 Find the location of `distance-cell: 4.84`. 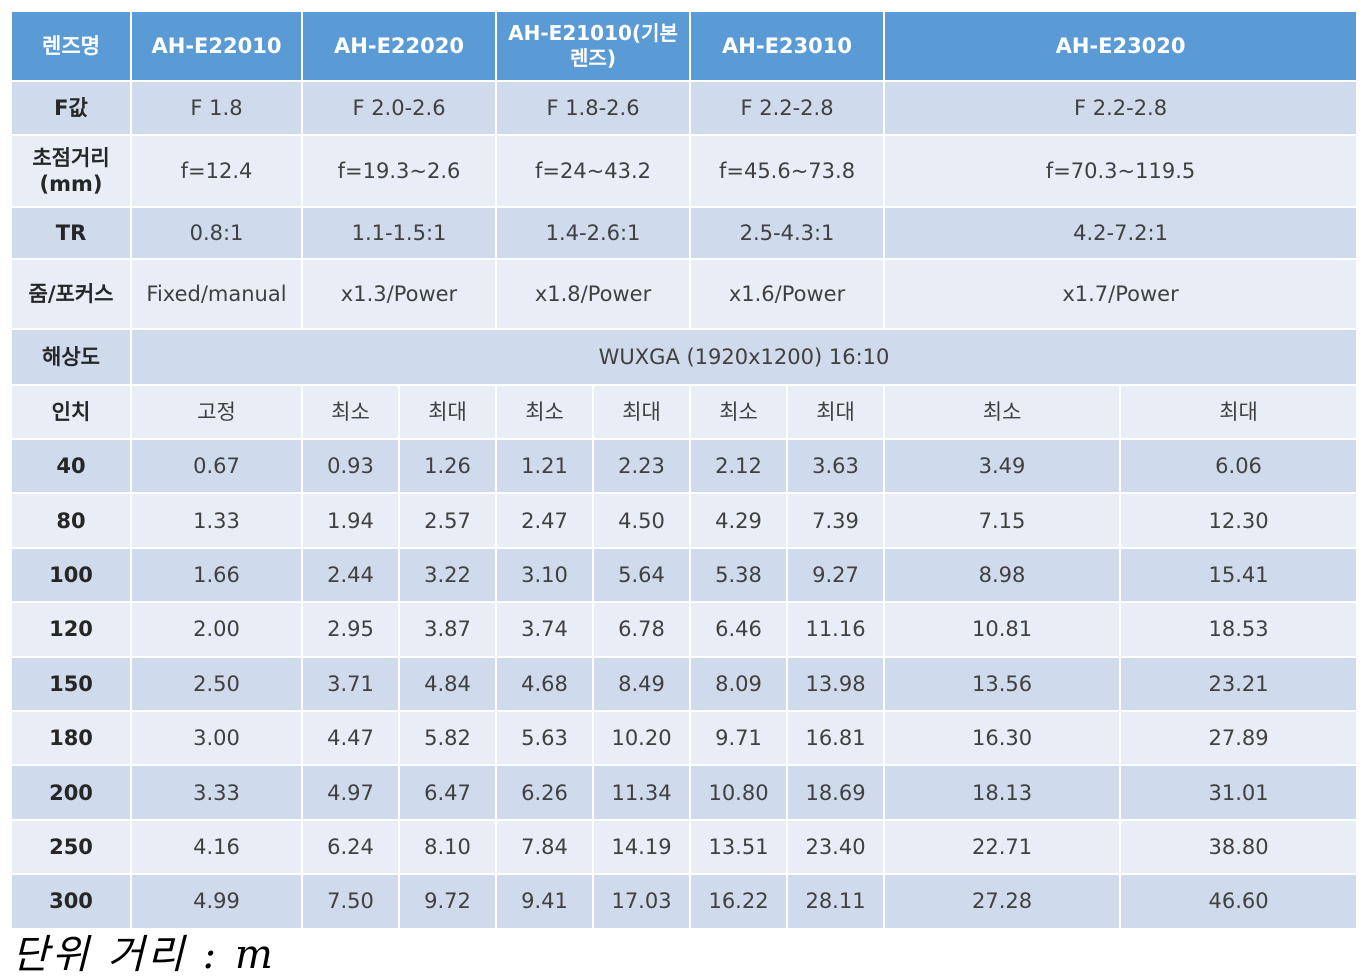

distance-cell: 4.84 is located at coordinates (447, 683).